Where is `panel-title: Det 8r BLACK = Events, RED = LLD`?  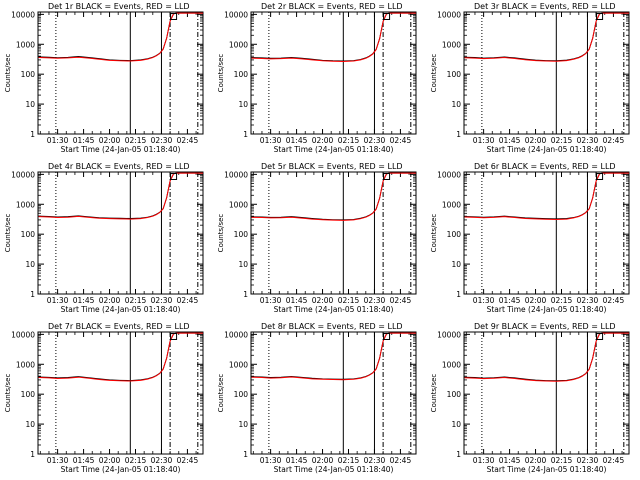
panel-title: Det 8r BLACK = Events, RED = LLD is located at coordinates (332, 326).